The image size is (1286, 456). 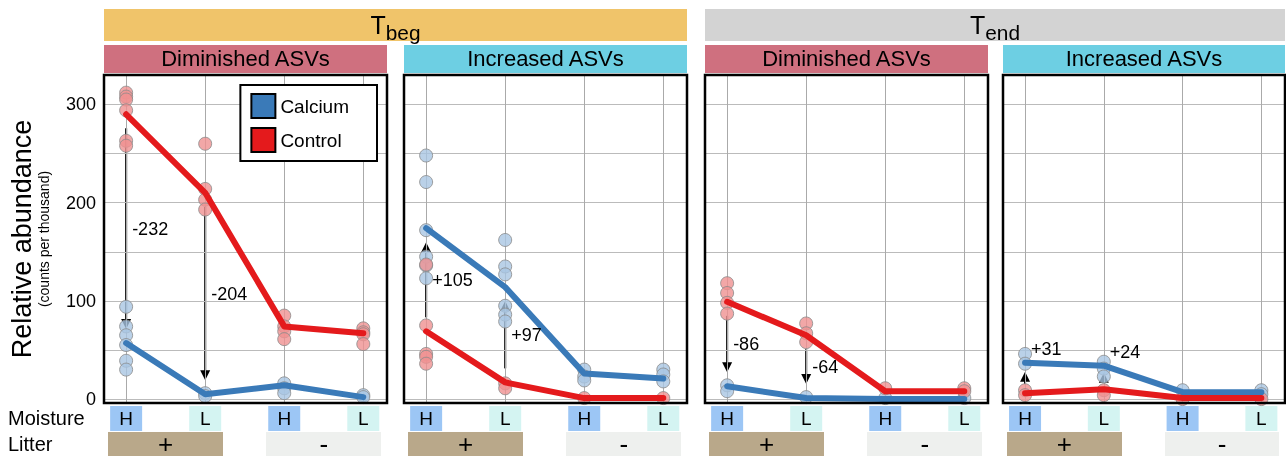 I want to click on annotation: +97, so click(x=526, y=335).